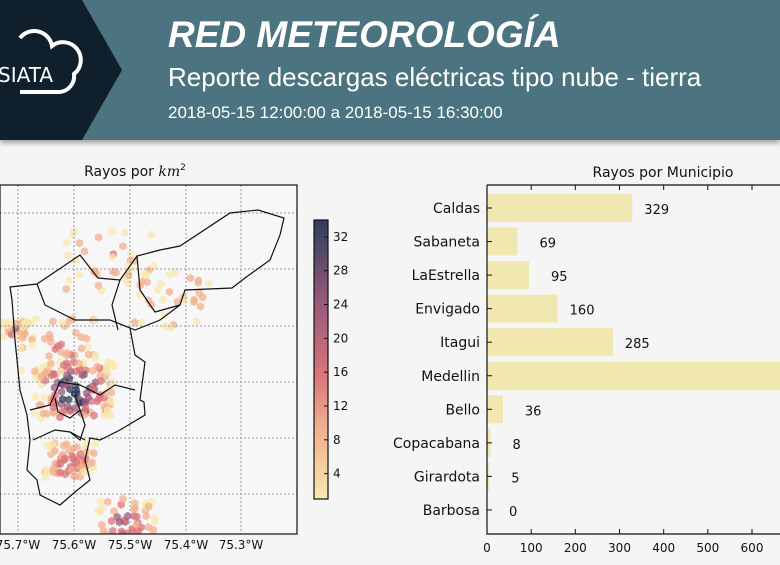 The width and height of the screenshot is (780, 565). What do you see at coordinates (560, 208) in the screenshot?
I see `bar-caldas` at bounding box center [560, 208].